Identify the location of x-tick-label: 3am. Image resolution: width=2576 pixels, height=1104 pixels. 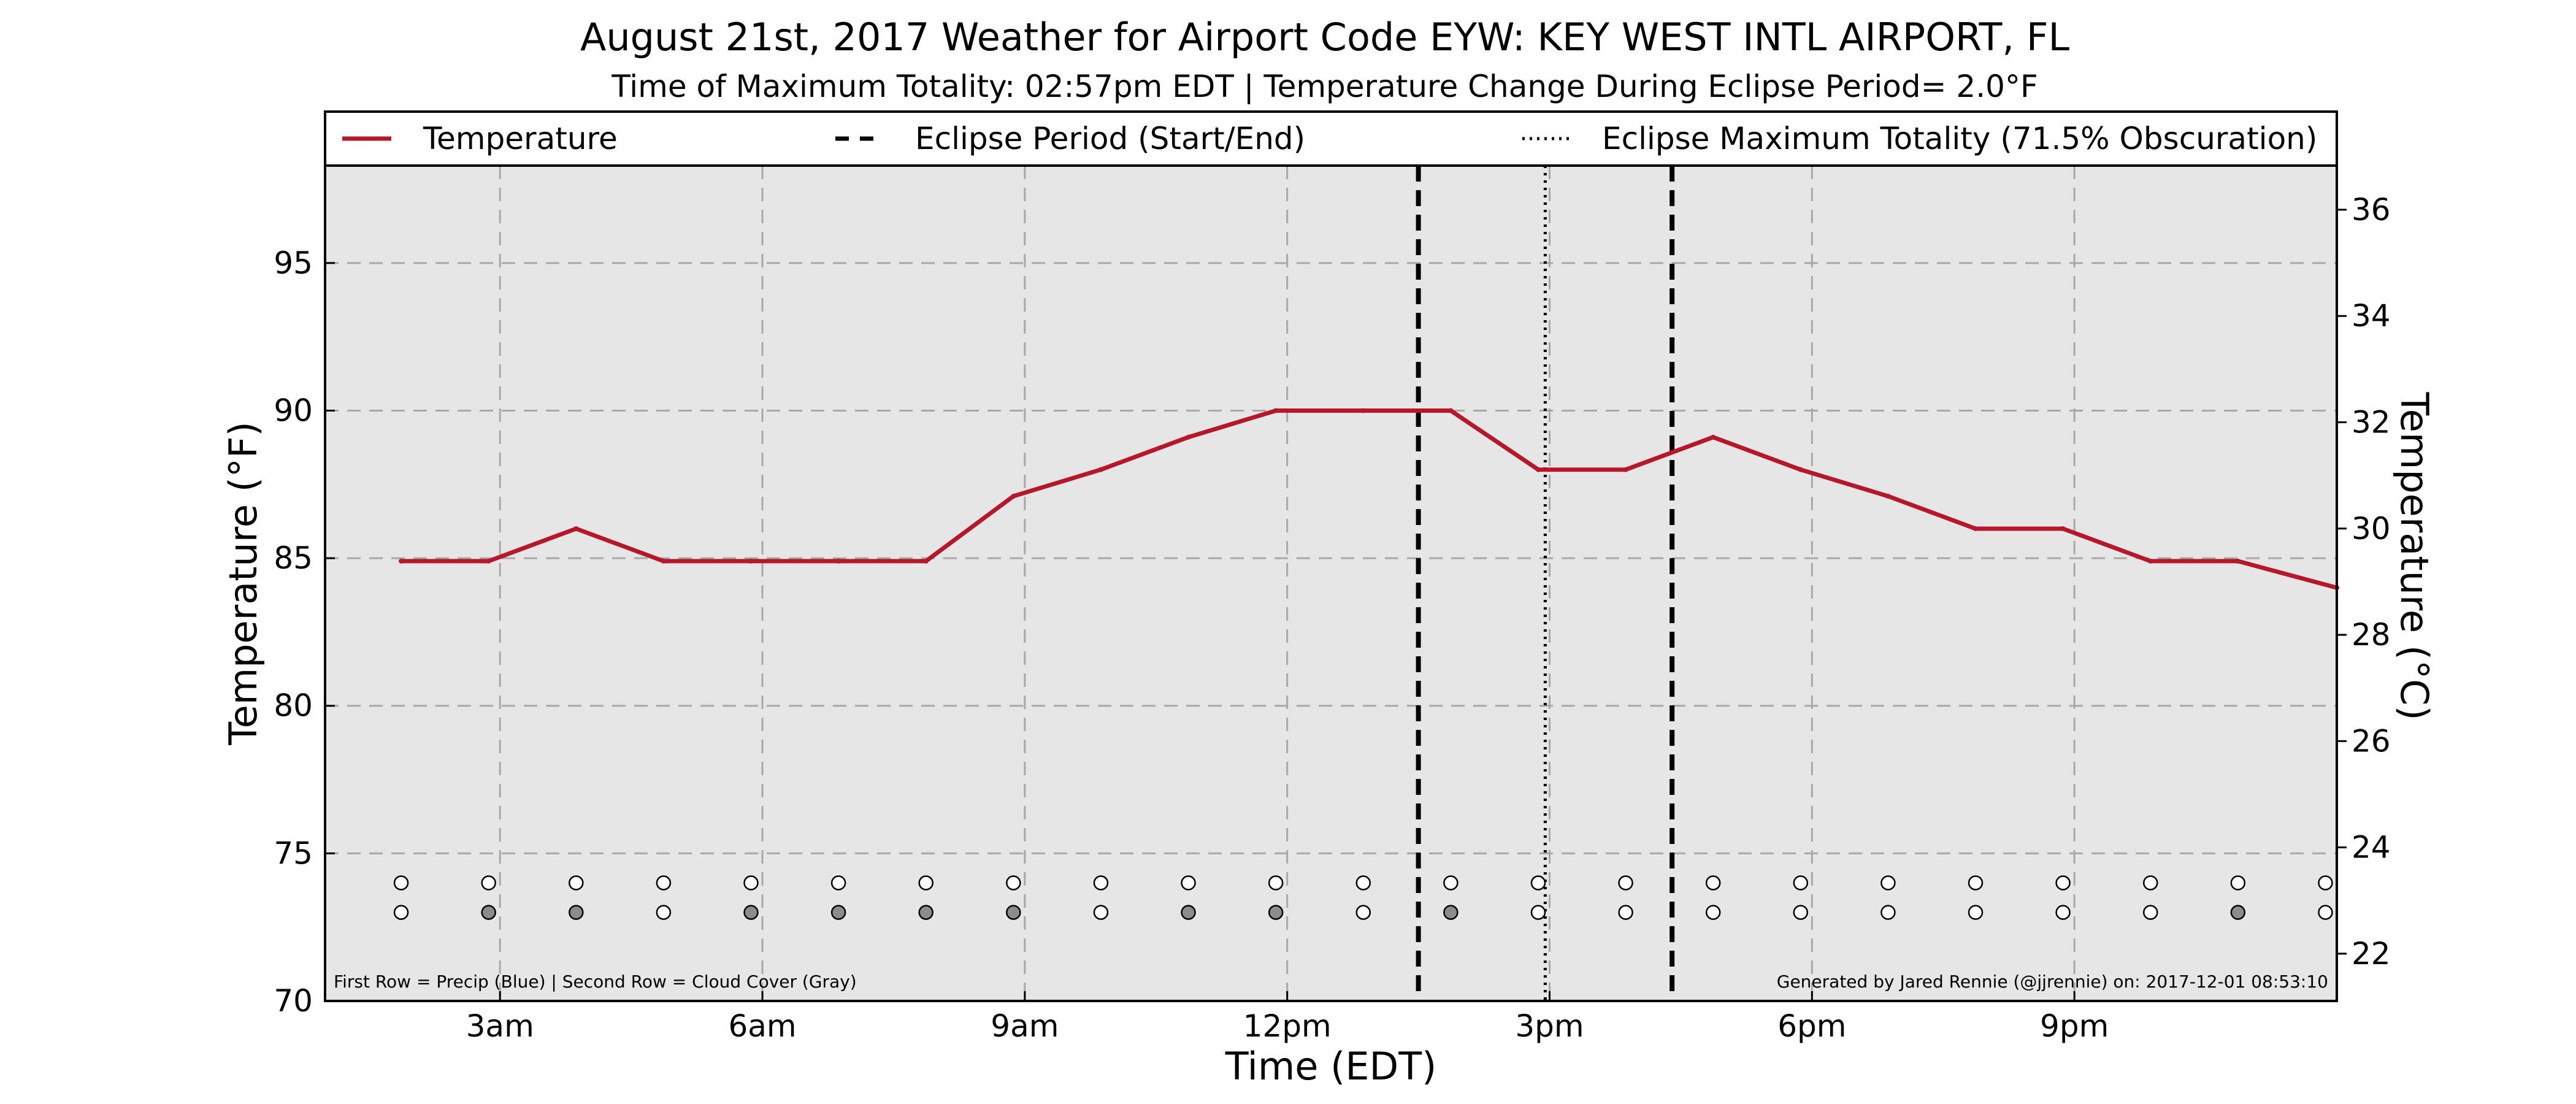
(500, 1026).